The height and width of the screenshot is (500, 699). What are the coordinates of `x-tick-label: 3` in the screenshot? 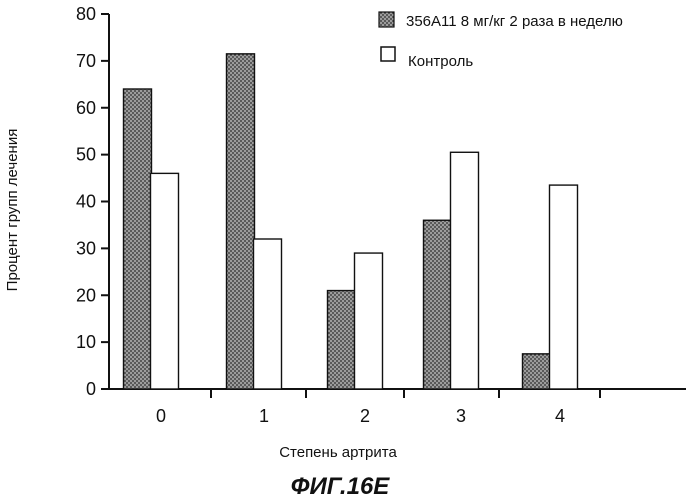 It's located at (461, 416).